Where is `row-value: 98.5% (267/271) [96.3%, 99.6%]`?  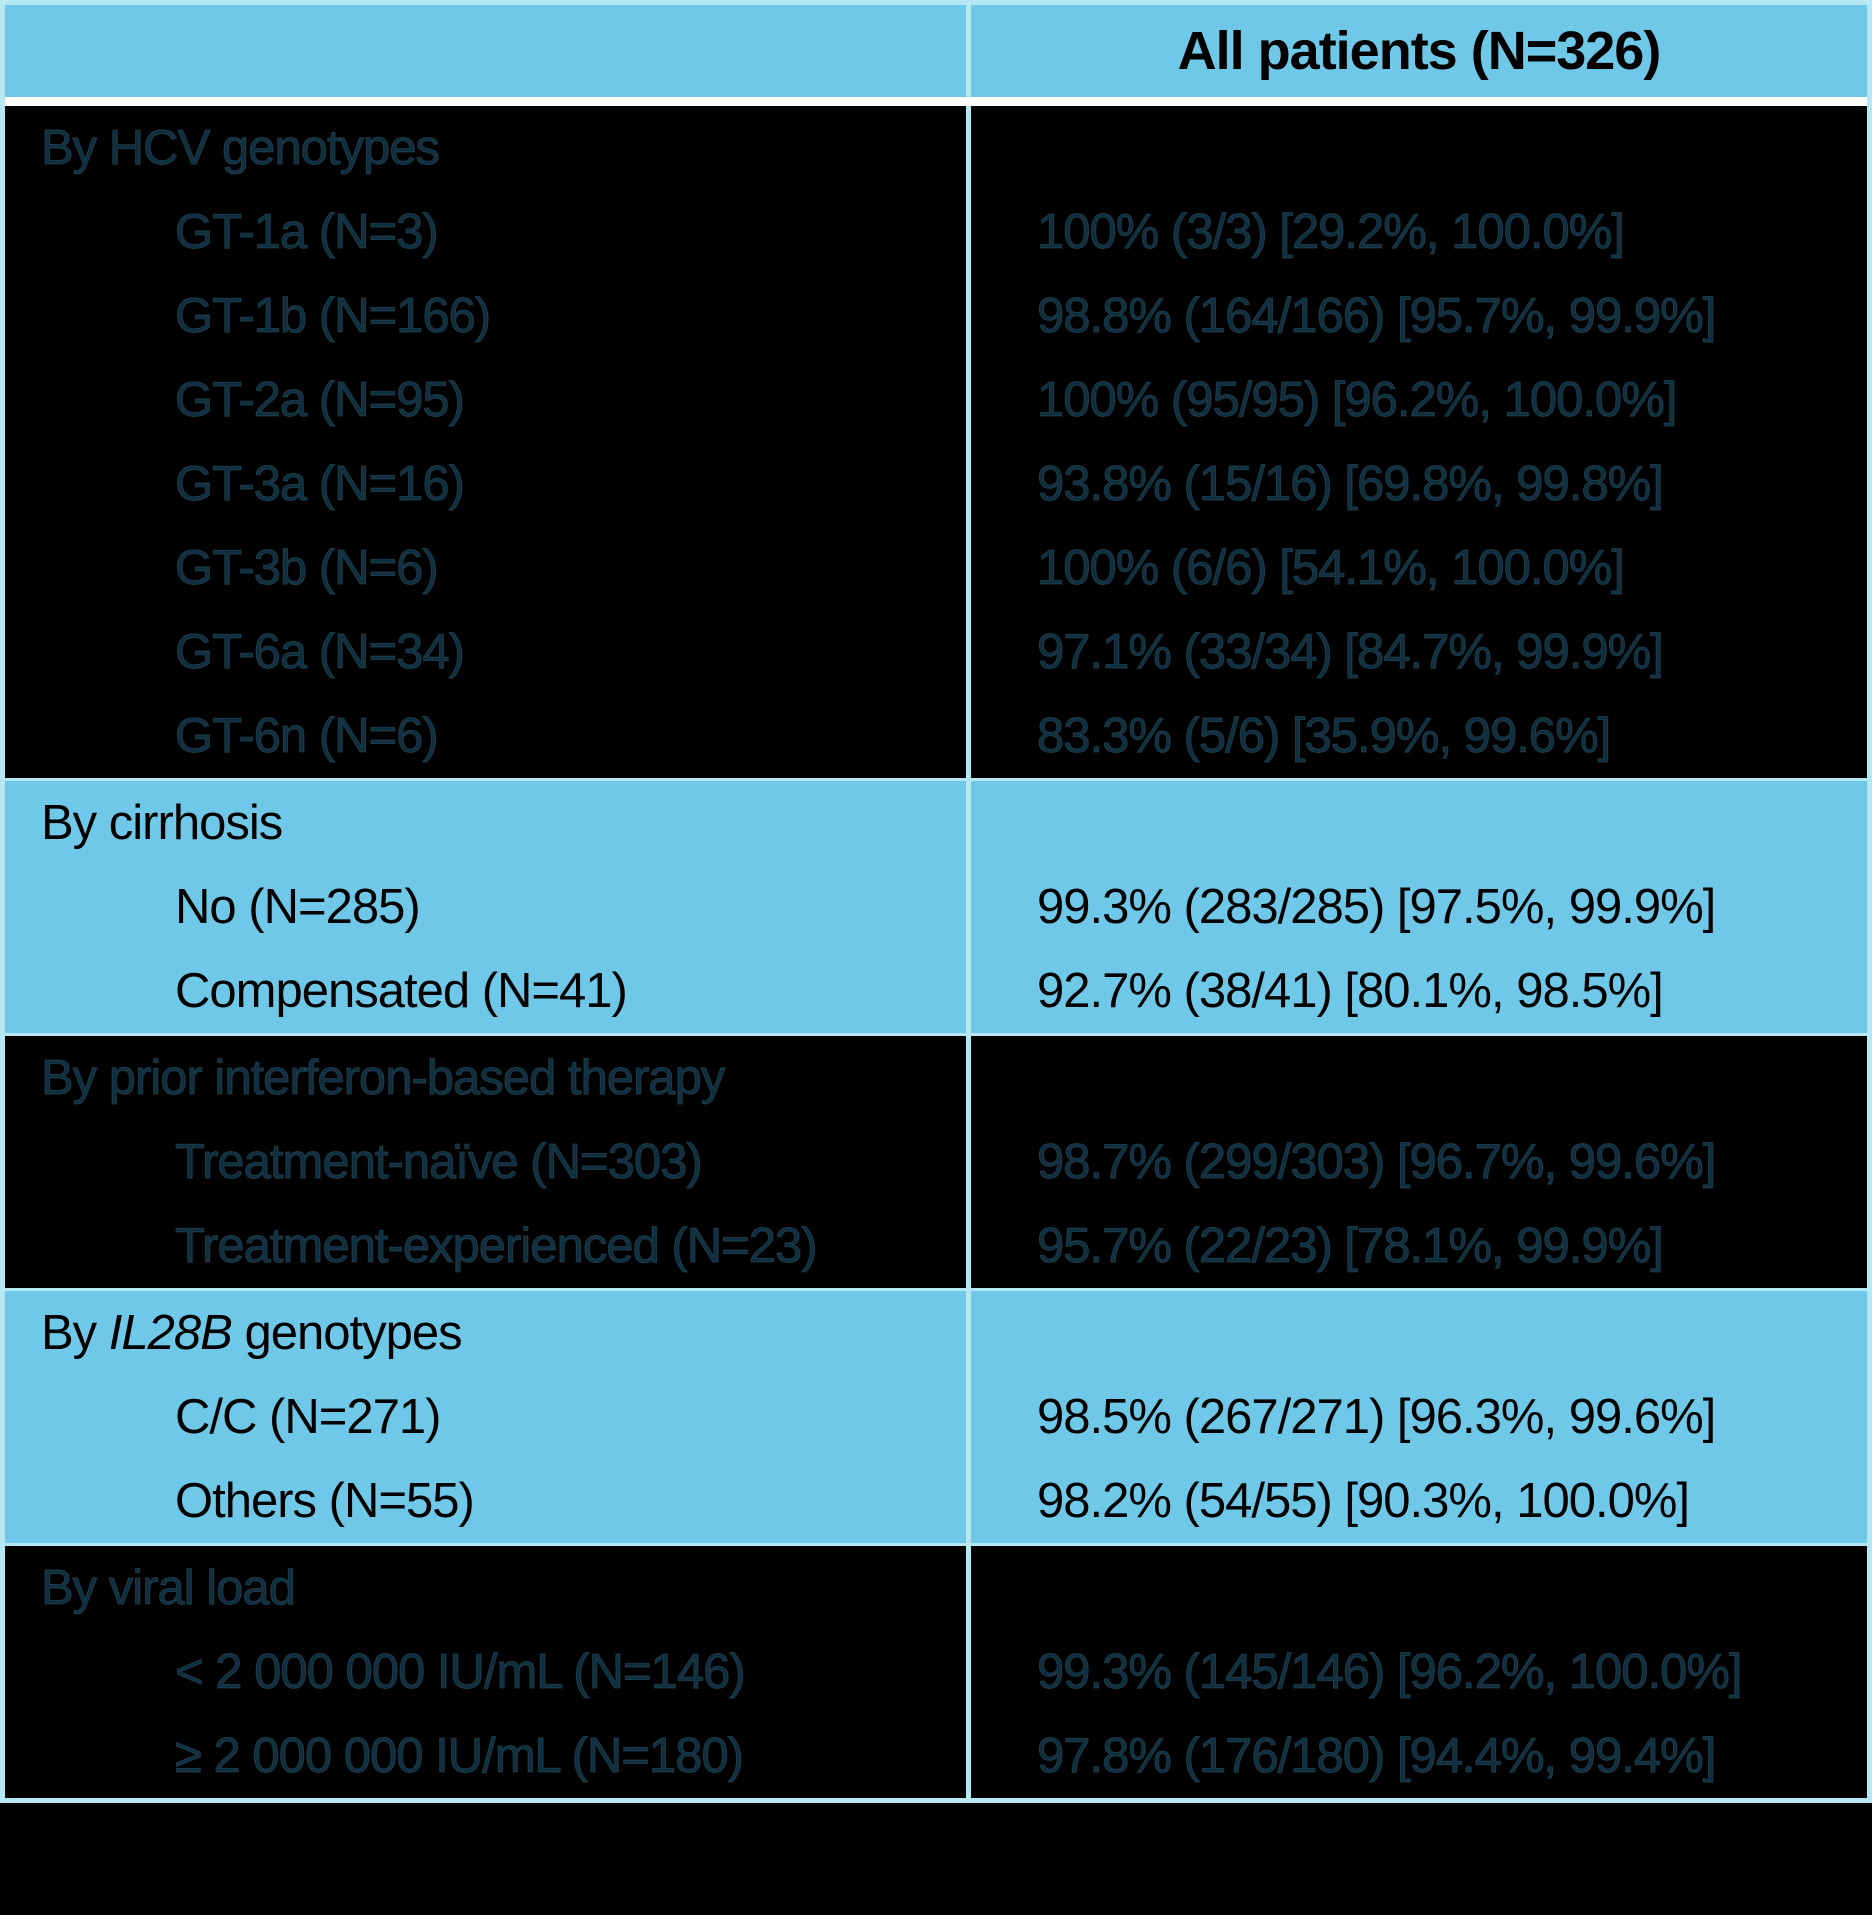
row-value: 98.5% (267/271) [96.3%, 99.6%] is located at coordinates (1376, 1417).